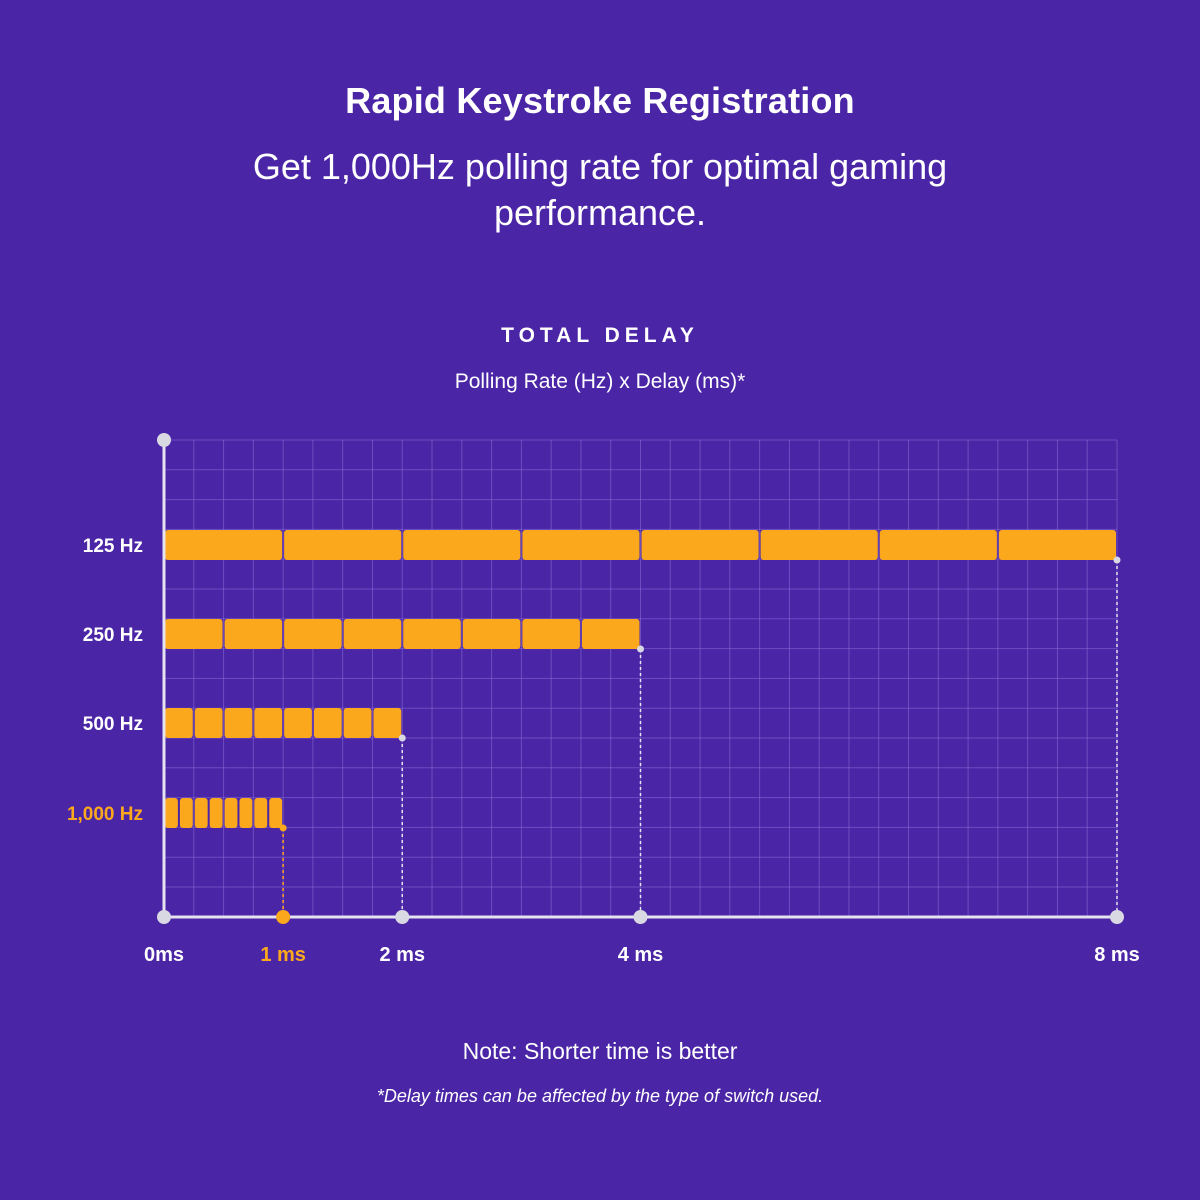 This screenshot has width=1200, height=1200. I want to click on axis-top-dot, so click(164, 440).